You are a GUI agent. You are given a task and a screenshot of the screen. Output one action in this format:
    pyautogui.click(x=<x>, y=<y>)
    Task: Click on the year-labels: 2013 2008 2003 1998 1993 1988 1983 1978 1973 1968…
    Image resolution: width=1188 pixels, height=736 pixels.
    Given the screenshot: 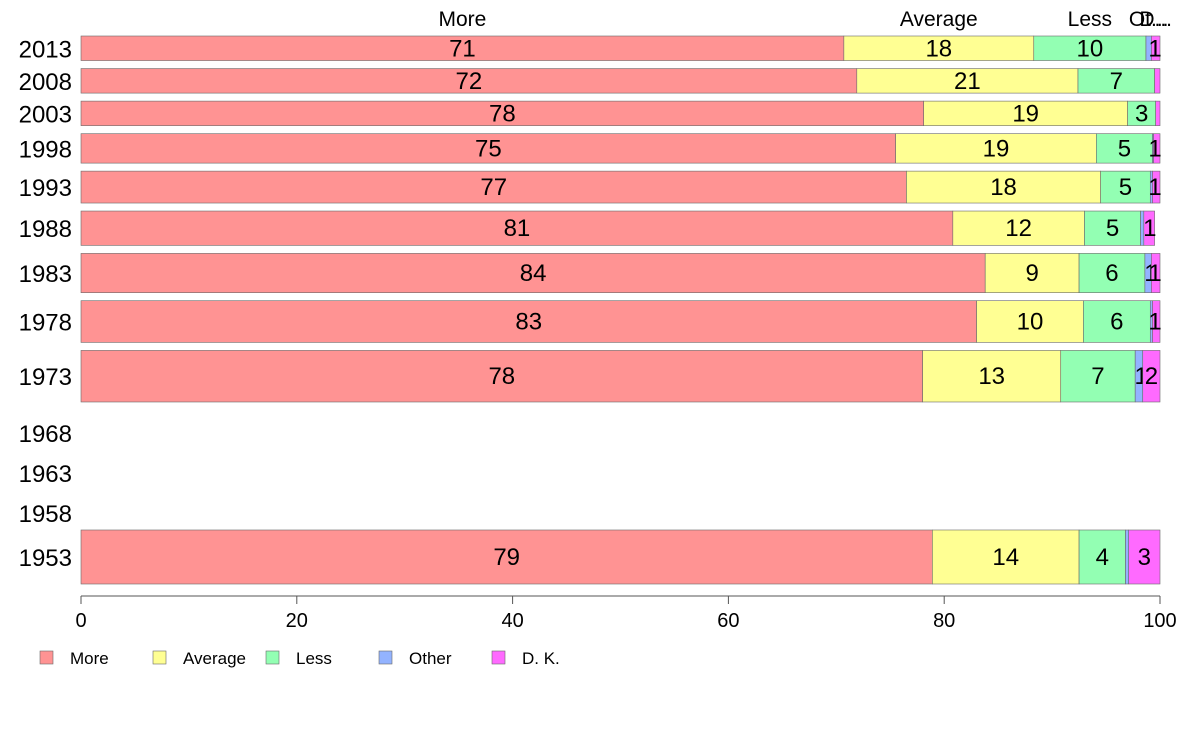 What is the action you would take?
    pyautogui.click(x=45, y=304)
    